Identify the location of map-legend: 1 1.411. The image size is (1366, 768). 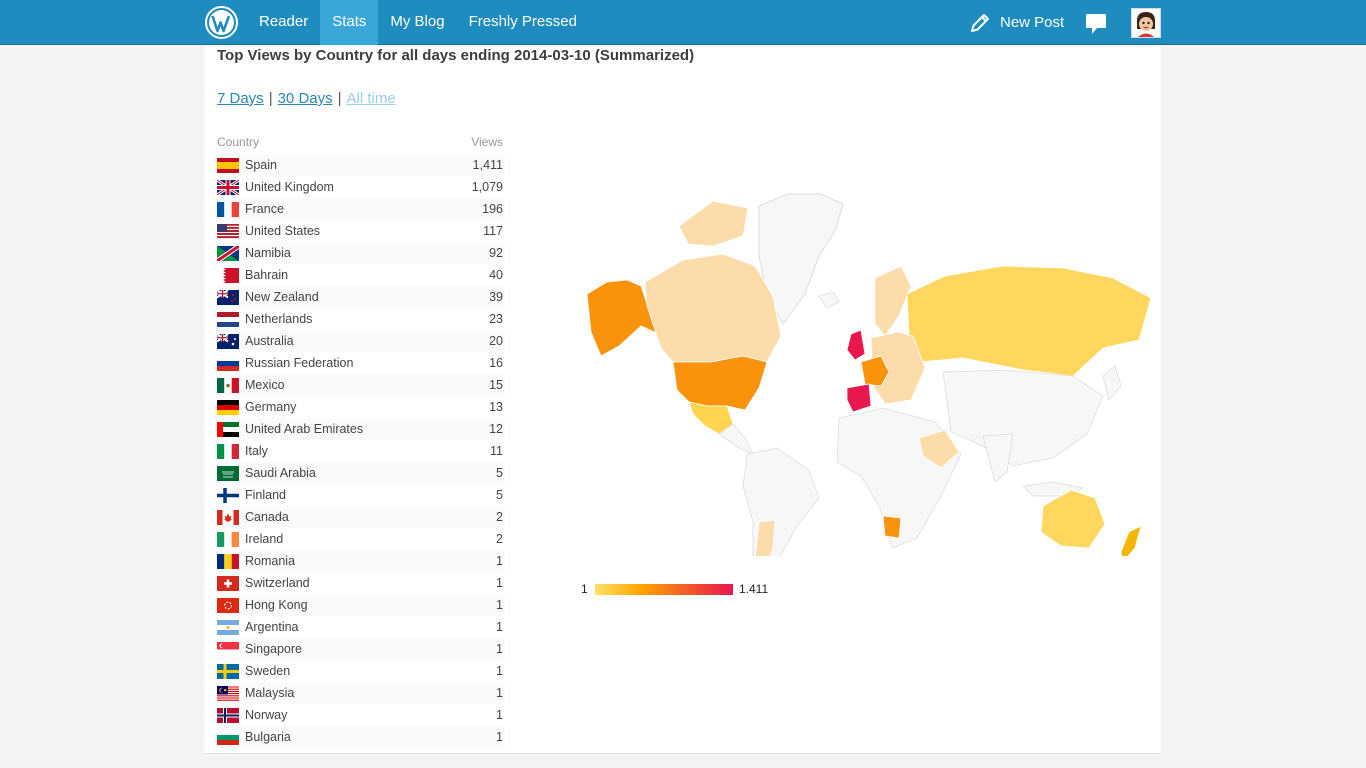
(681, 589).